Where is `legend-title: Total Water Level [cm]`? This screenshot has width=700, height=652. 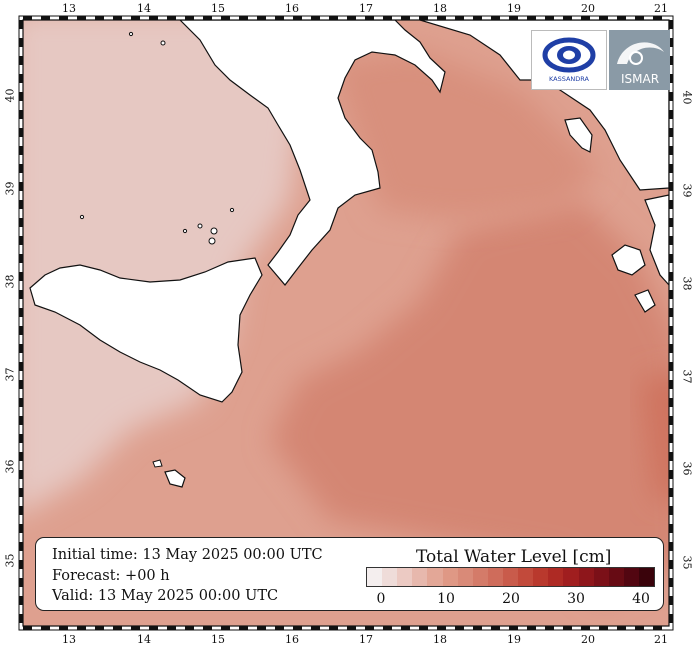 legend-title: Total Water Level [cm] is located at coordinates (514, 557).